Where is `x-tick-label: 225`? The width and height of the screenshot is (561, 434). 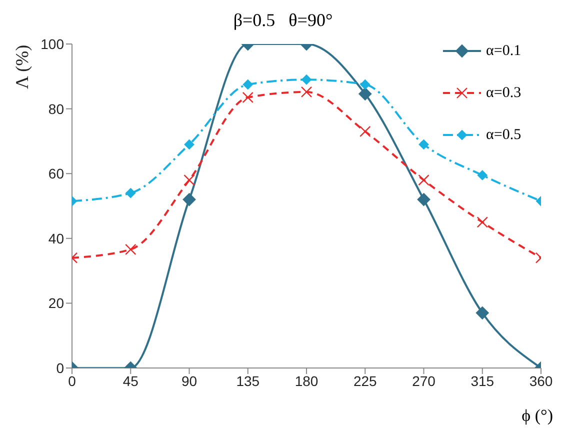
x-tick-label: 225 is located at coordinates (365, 380).